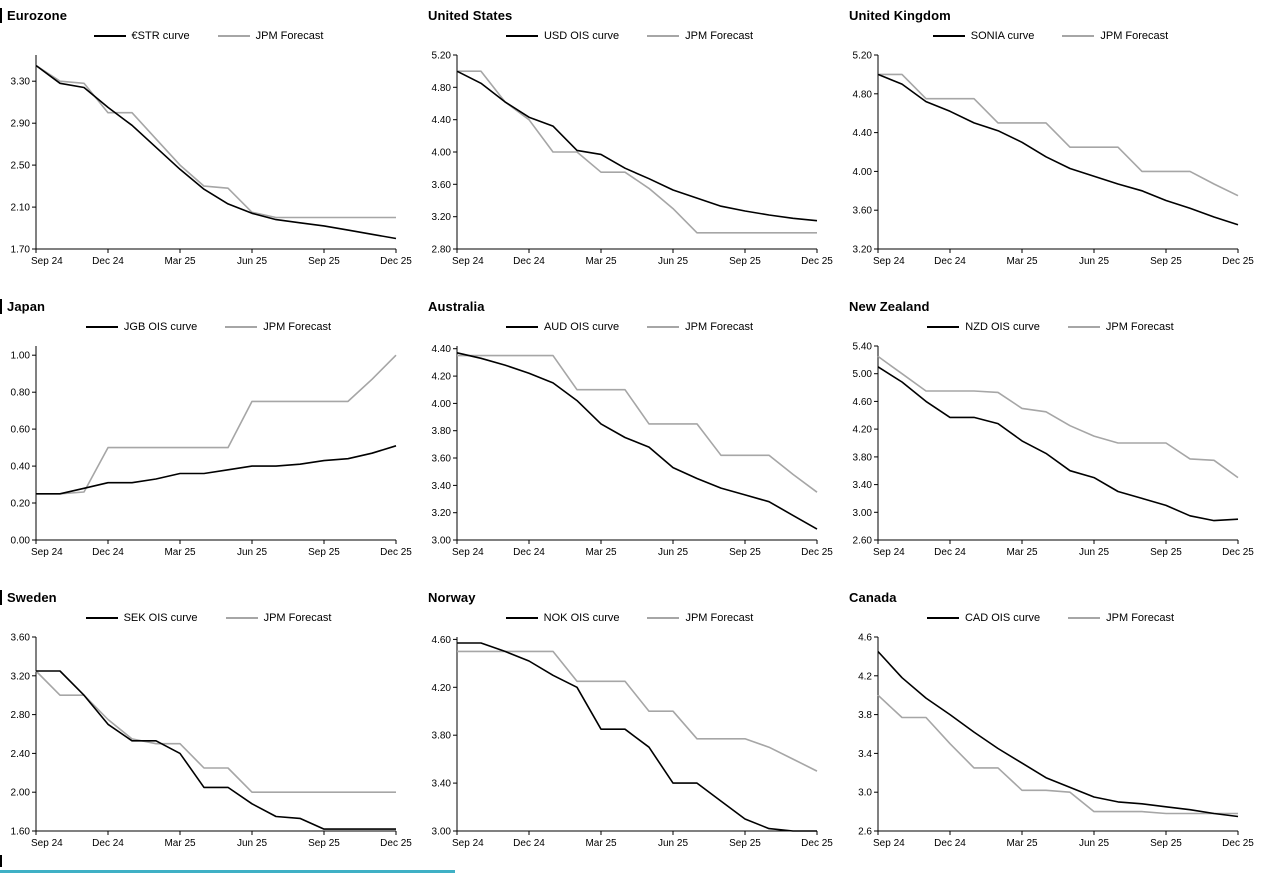 Image resolution: width=1264 pixels, height=875 pixels. Describe the element at coordinates (442, 640) in the screenshot. I see `svg-text: 4.60` at that location.